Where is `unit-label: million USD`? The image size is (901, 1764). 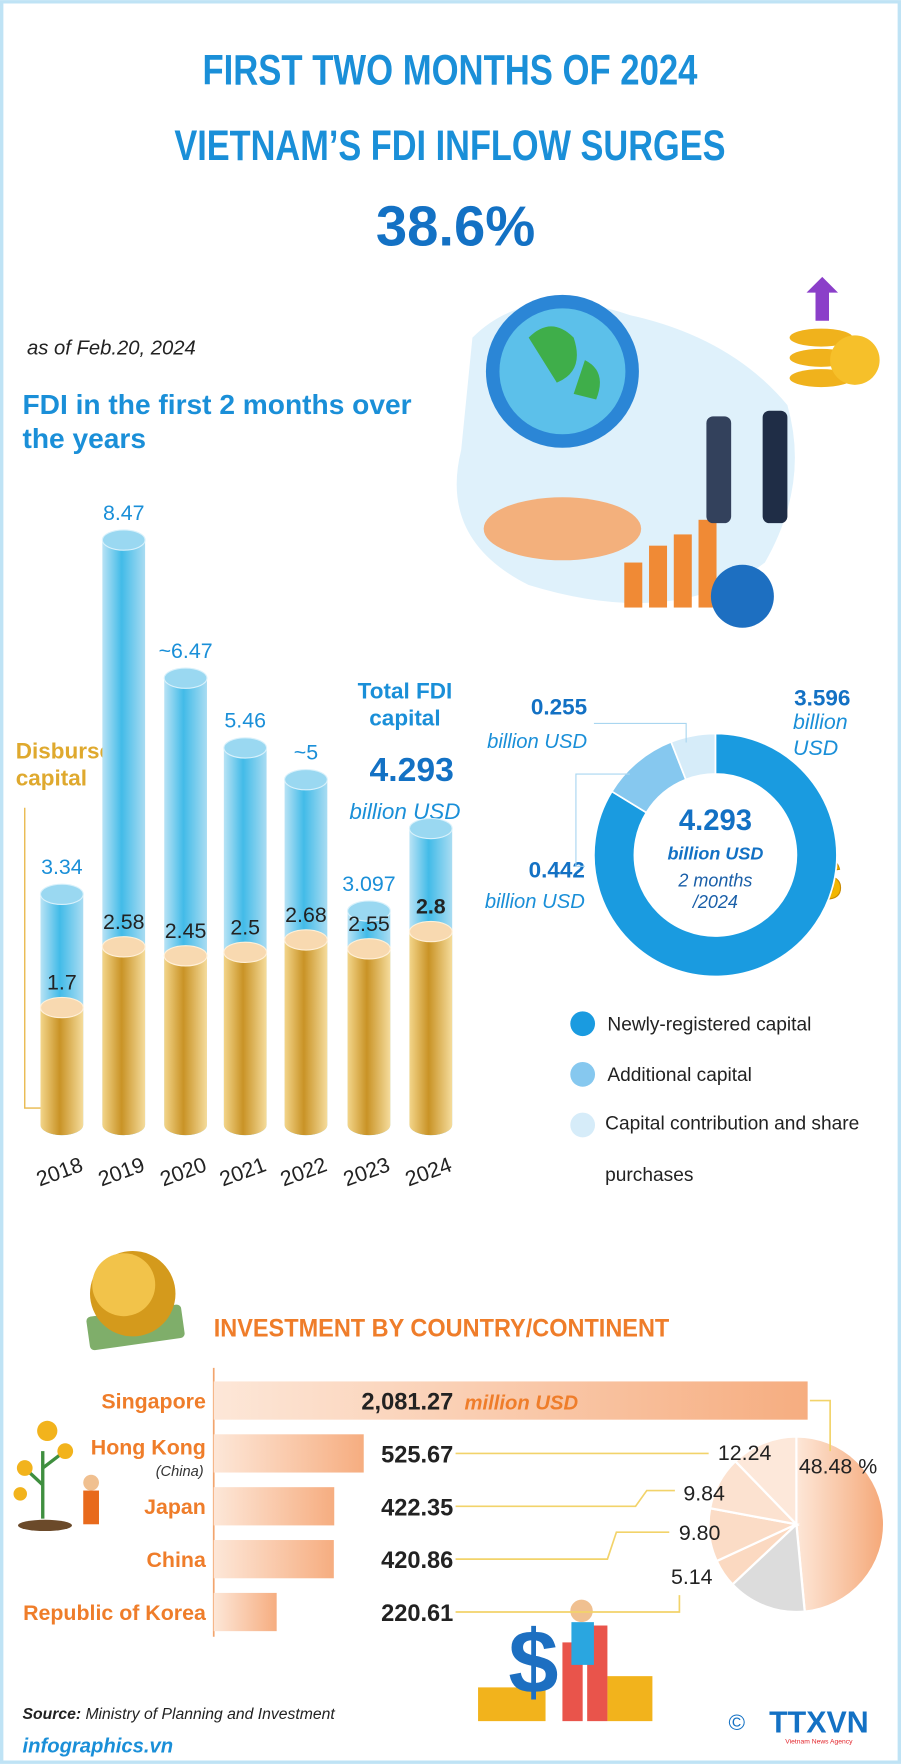 unit-label: million USD is located at coordinates (522, 1404).